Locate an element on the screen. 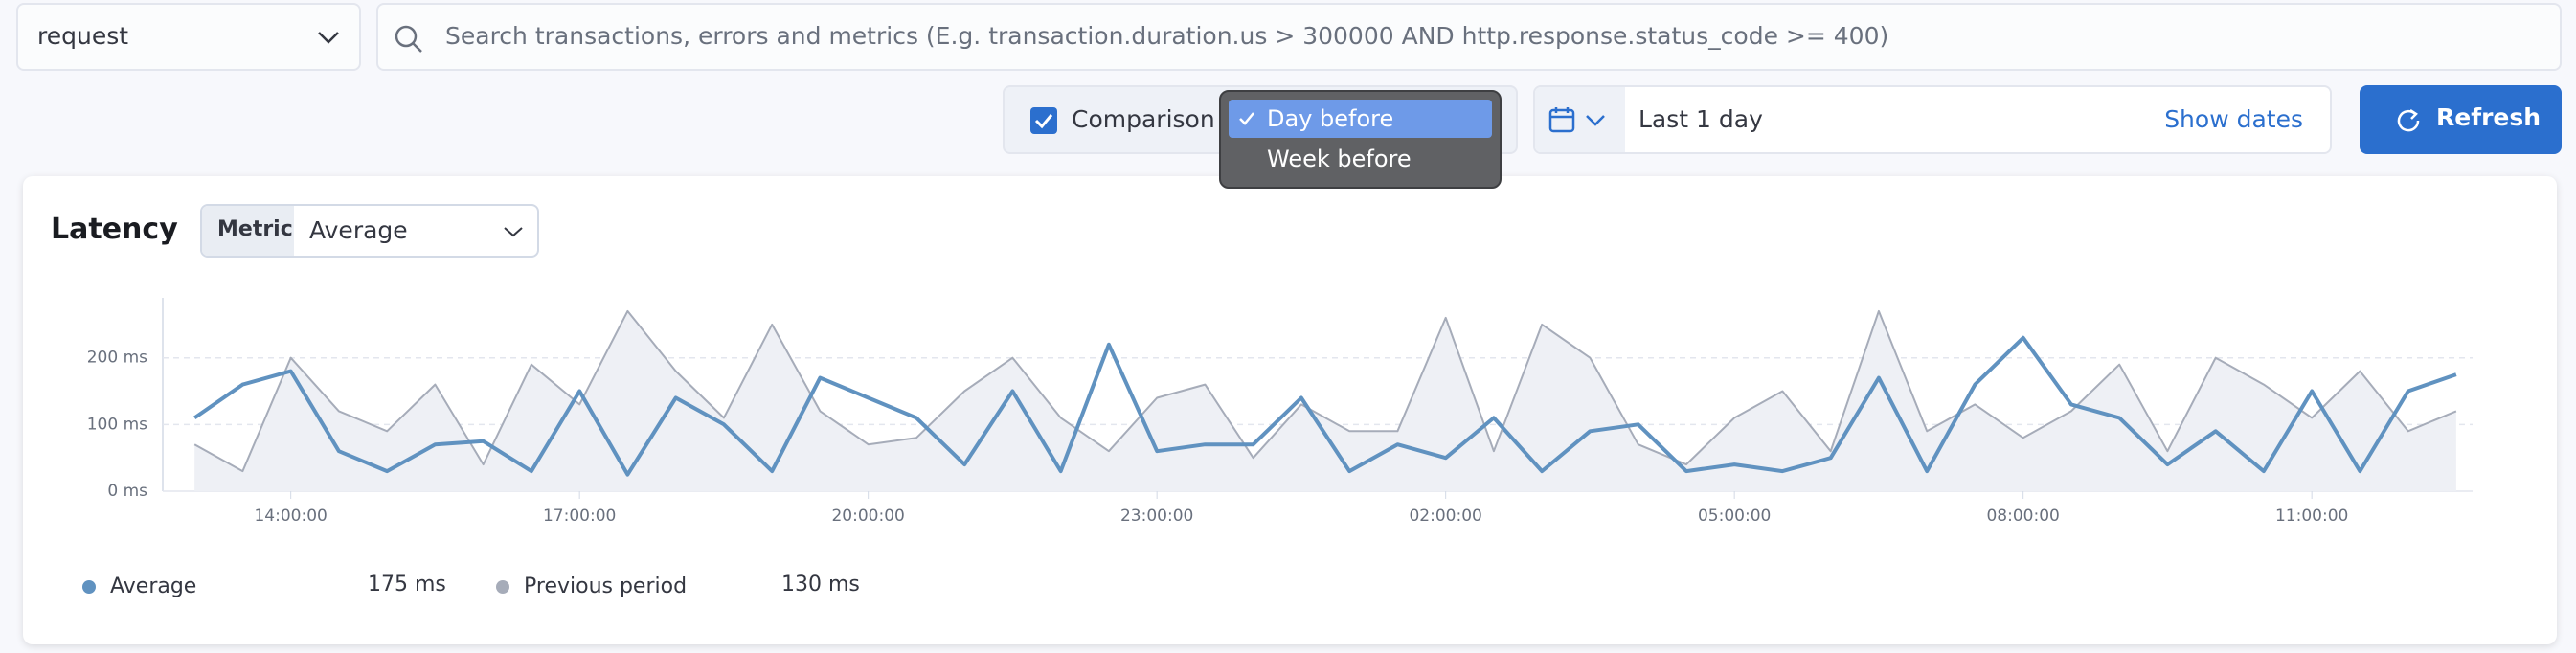 The width and height of the screenshot is (2576, 653). option-label: Day before is located at coordinates (1330, 119).